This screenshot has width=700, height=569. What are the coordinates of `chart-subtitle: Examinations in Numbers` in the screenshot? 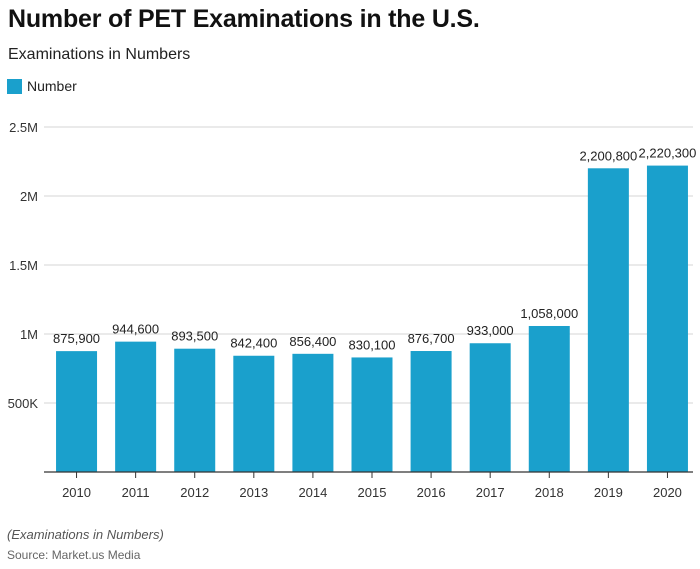 It's located at (99, 54).